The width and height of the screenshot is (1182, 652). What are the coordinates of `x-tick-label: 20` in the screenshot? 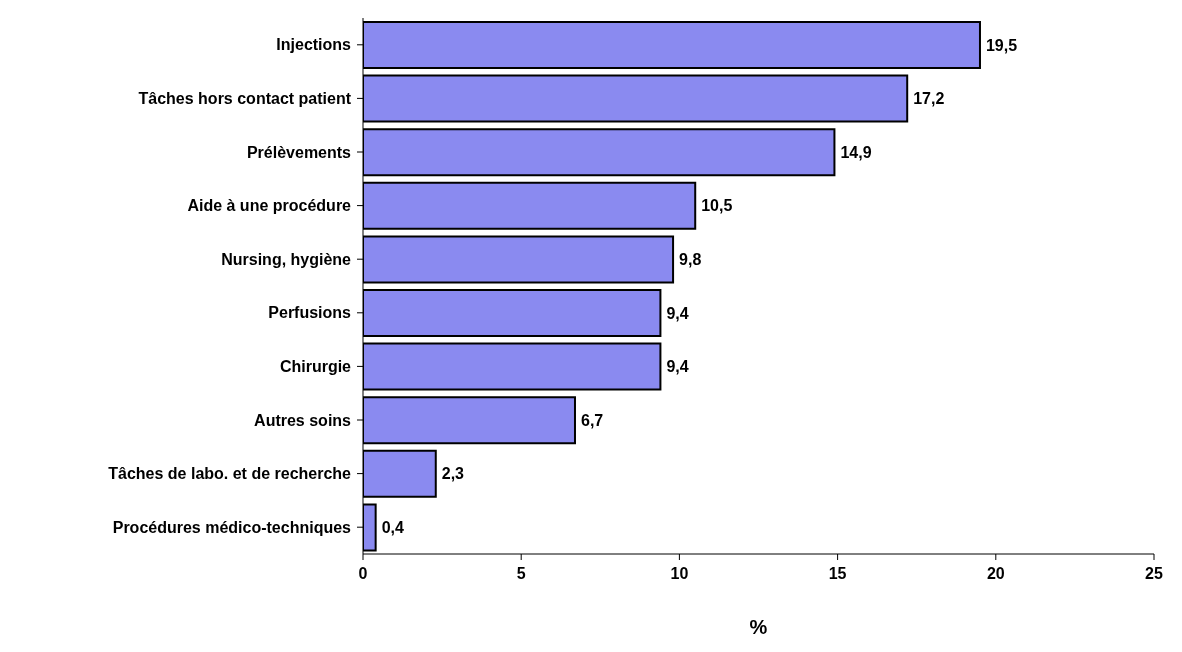 It's located at (995, 574).